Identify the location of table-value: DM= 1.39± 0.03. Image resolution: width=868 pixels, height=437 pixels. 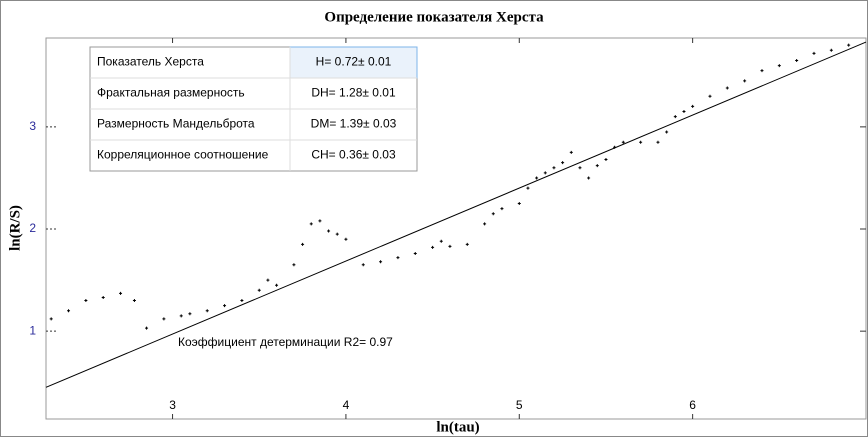
(354, 124).